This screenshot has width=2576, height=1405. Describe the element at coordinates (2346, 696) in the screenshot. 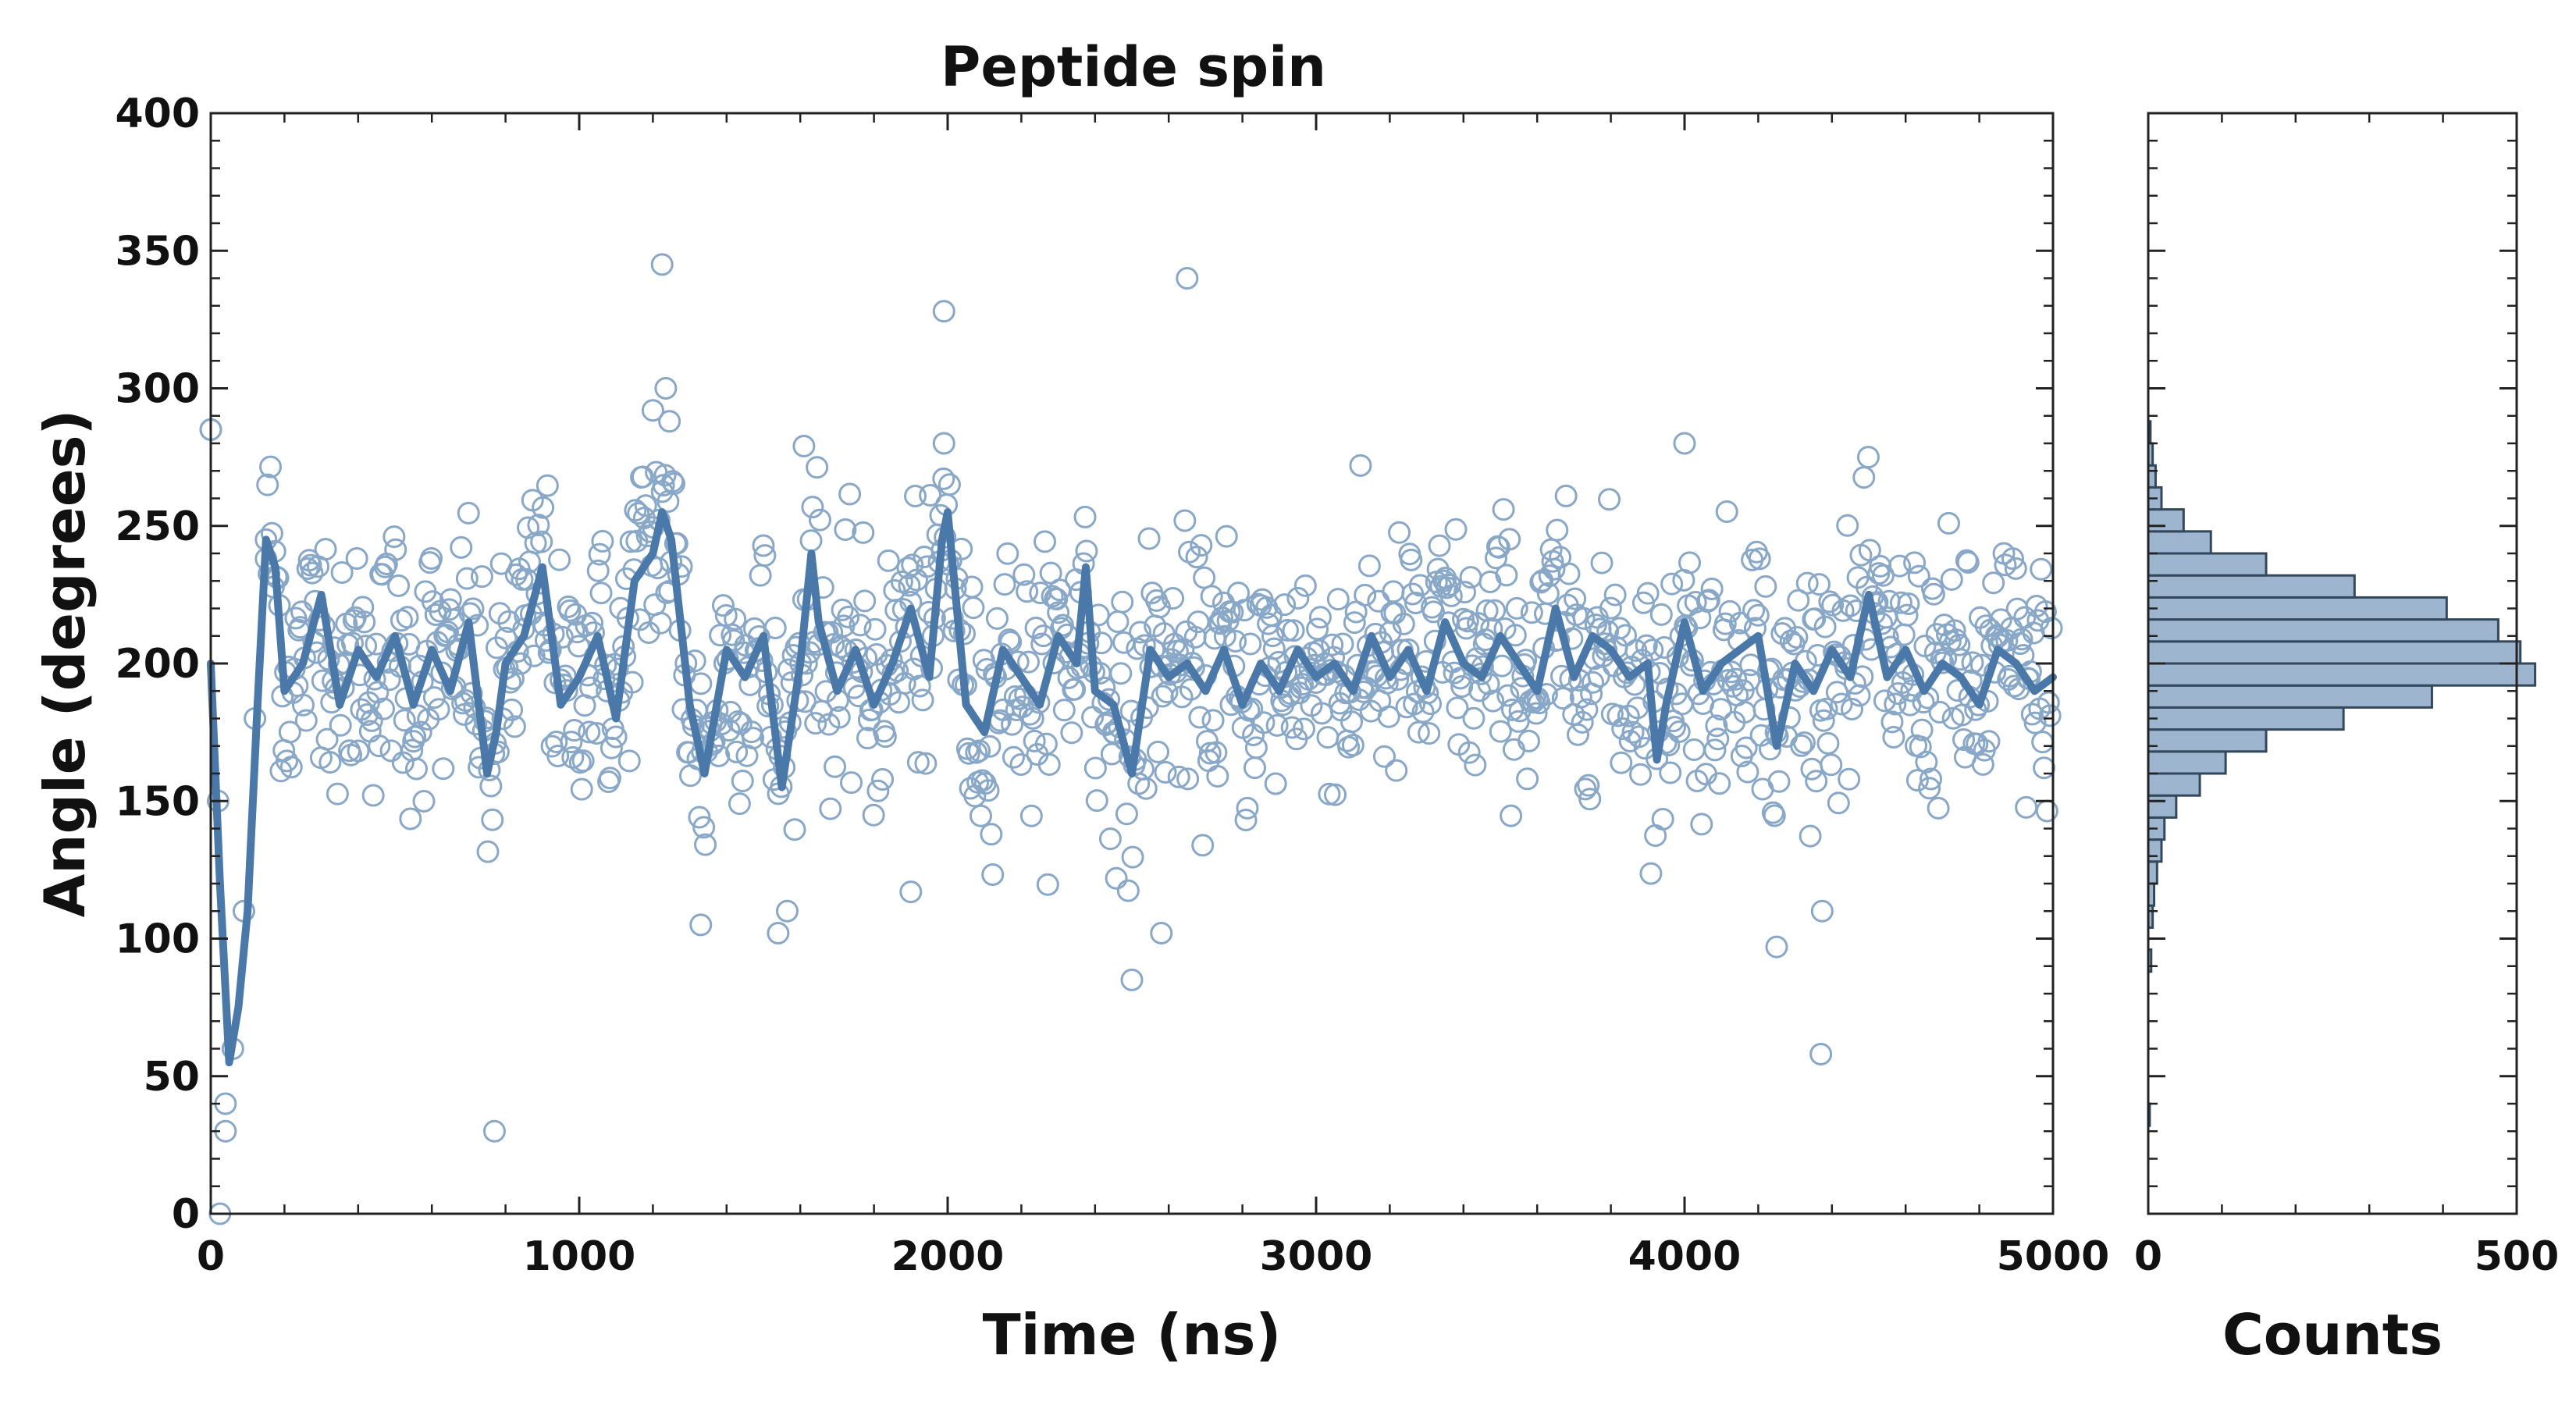

I see `histogram-panel: 0 500` at that location.